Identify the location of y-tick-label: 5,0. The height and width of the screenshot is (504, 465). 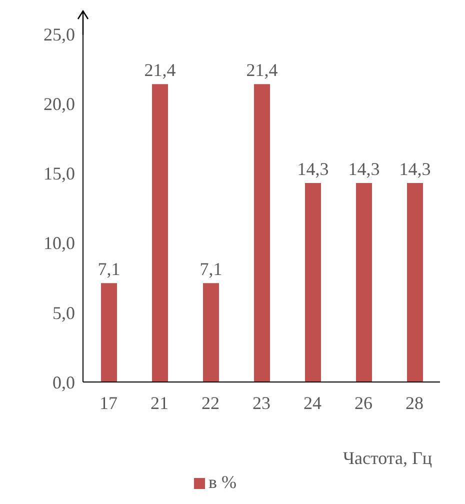
(63, 312).